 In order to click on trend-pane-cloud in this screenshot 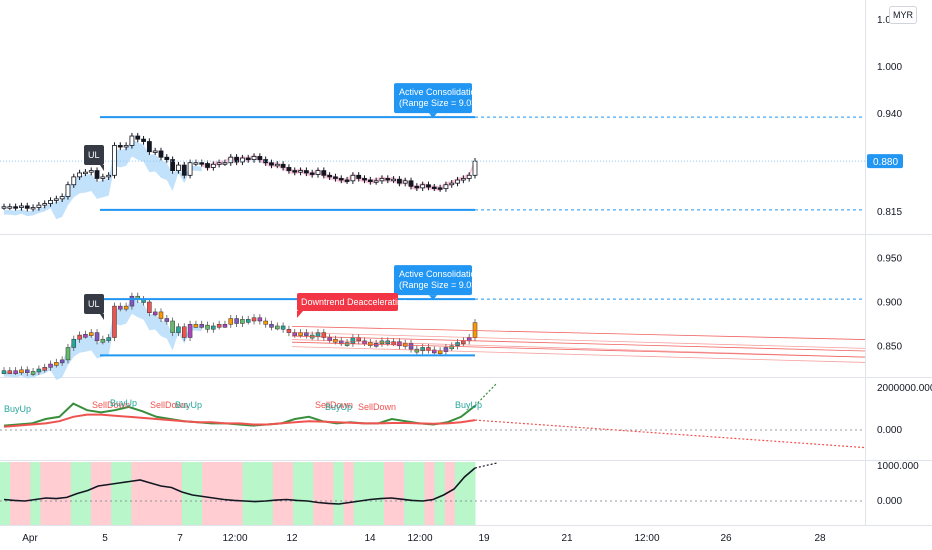, I will do `click(103, 339)`.